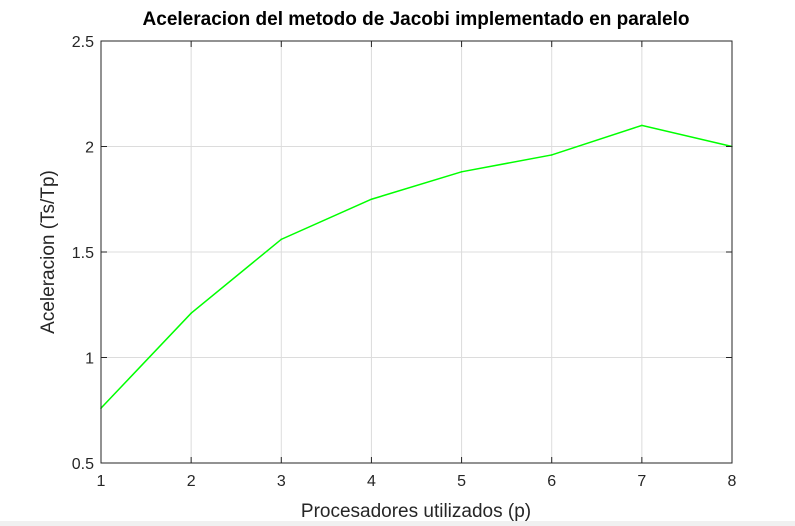 The height and width of the screenshot is (526, 795). Describe the element at coordinates (371, 481) in the screenshot. I see `x-tick-label: 4` at that location.